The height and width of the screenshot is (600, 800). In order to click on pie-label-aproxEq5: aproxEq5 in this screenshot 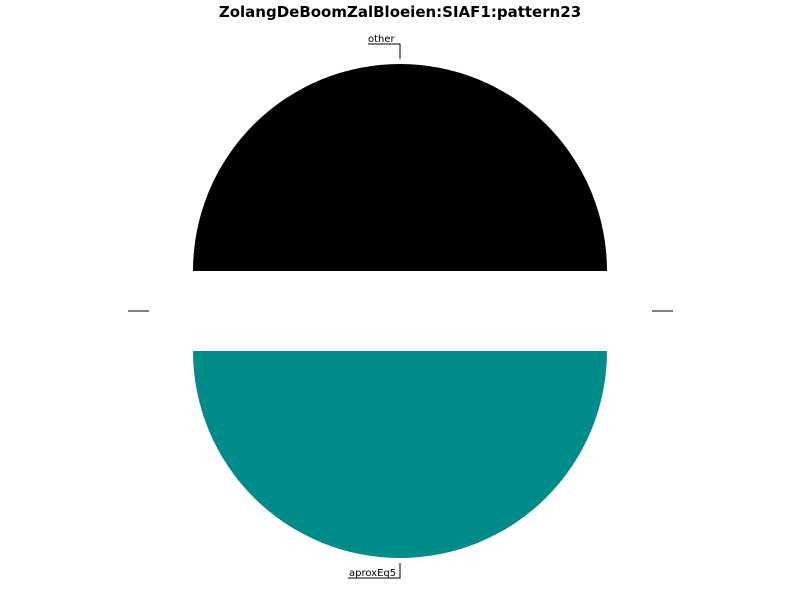, I will do `click(372, 573)`.